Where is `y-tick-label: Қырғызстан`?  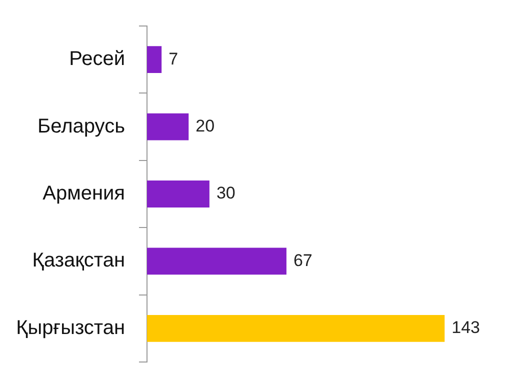 y-tick-label: Қырғызстан is located at coordinates (70, 327).